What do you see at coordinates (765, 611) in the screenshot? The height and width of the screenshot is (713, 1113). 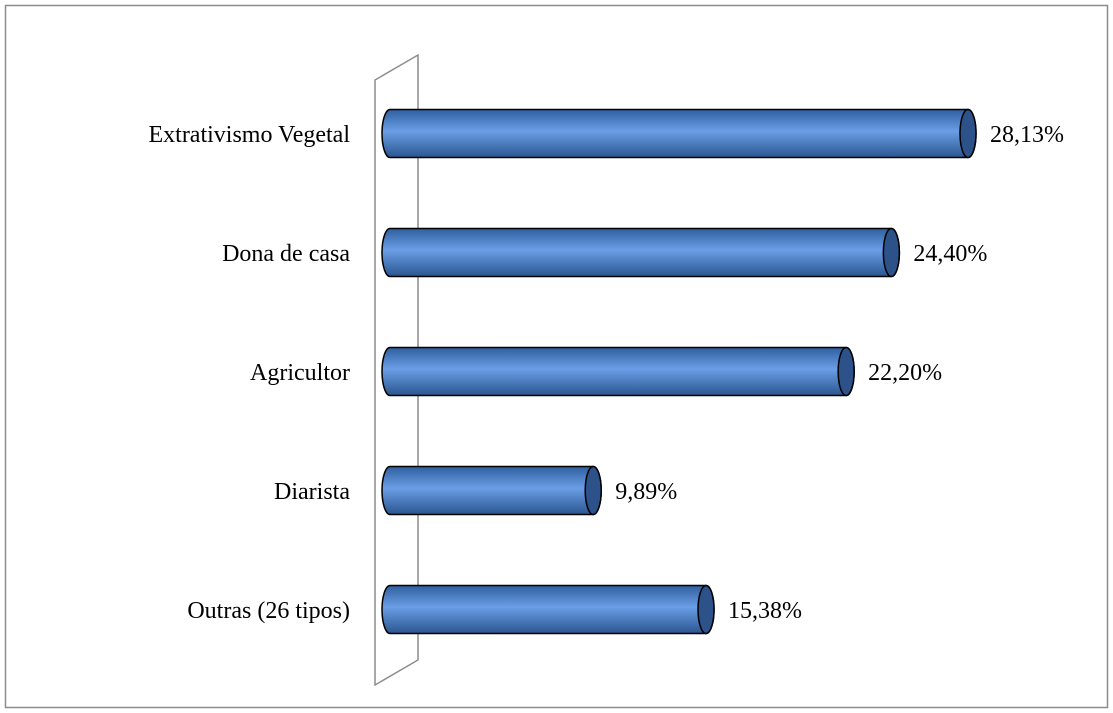 I see `data-label: 15,38%` at bounding box center [765, 611].